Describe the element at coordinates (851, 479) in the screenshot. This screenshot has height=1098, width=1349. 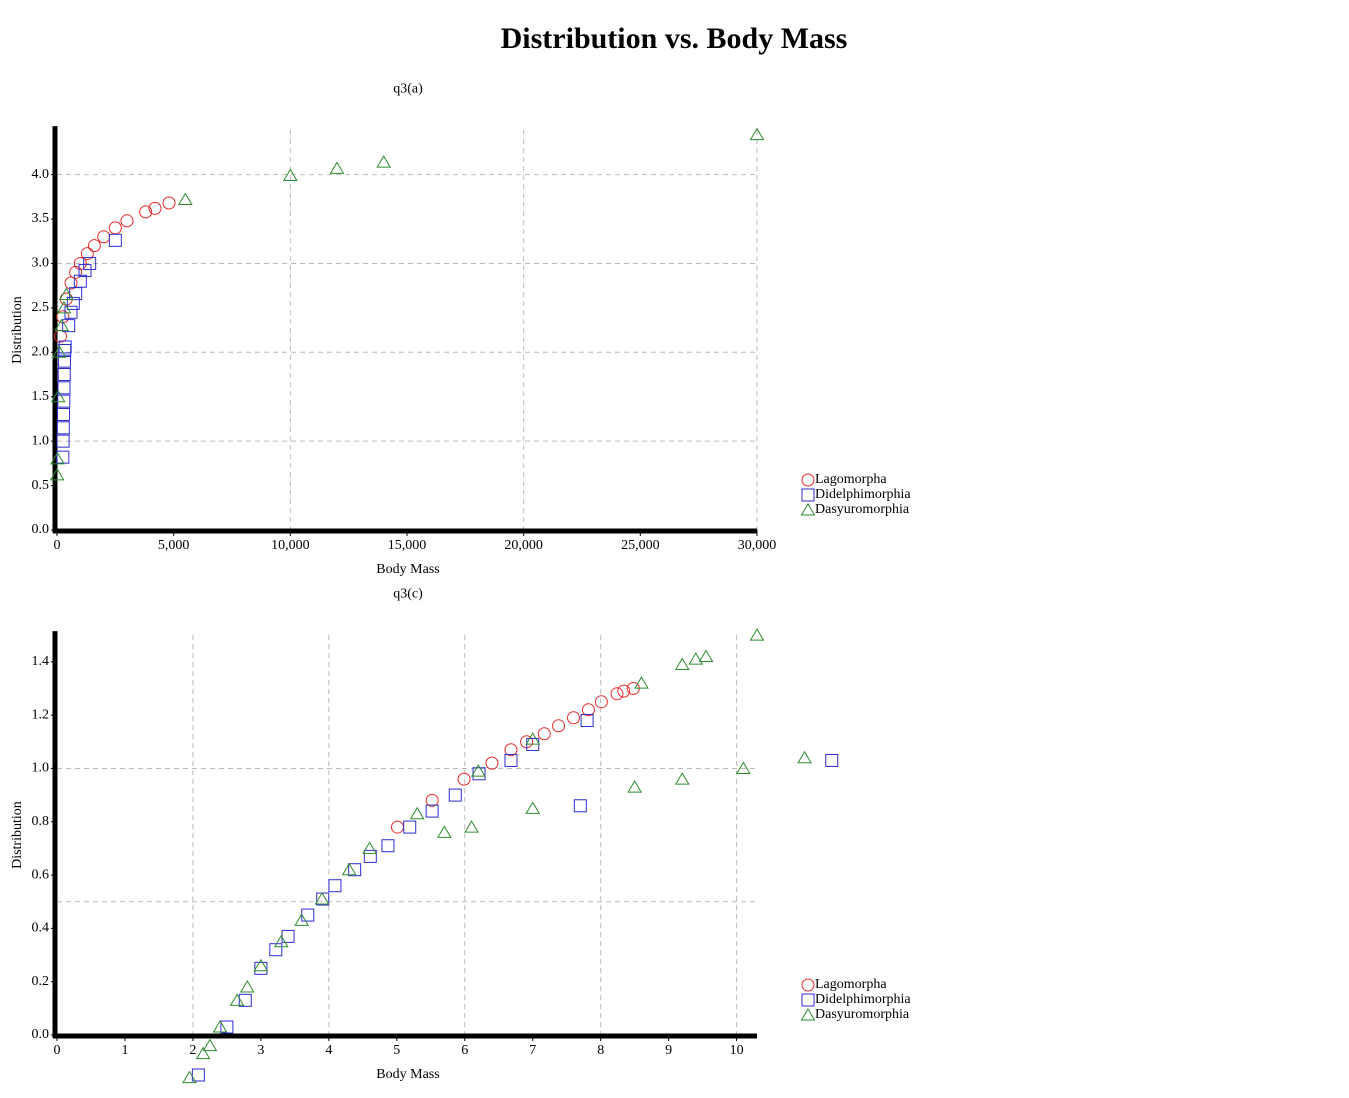
I see `legend-label: Lagomorpha` at that location.